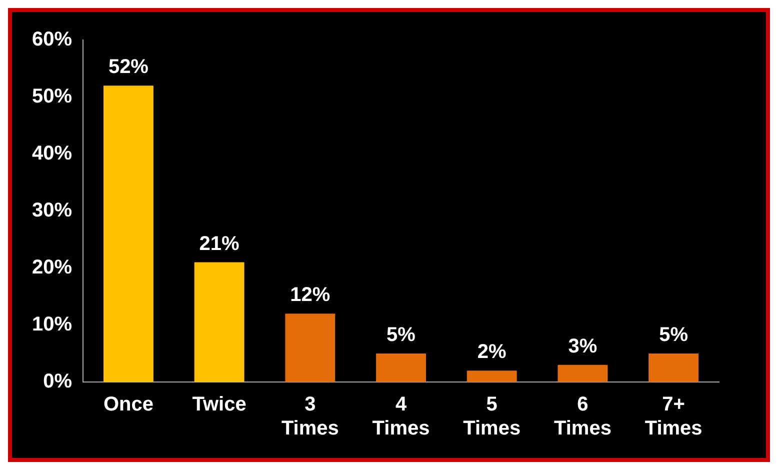  What do you see at coordinates (52, 39) in the screenshot?
I see `y-tick-label: 60%` at bounding box center [52, 39].